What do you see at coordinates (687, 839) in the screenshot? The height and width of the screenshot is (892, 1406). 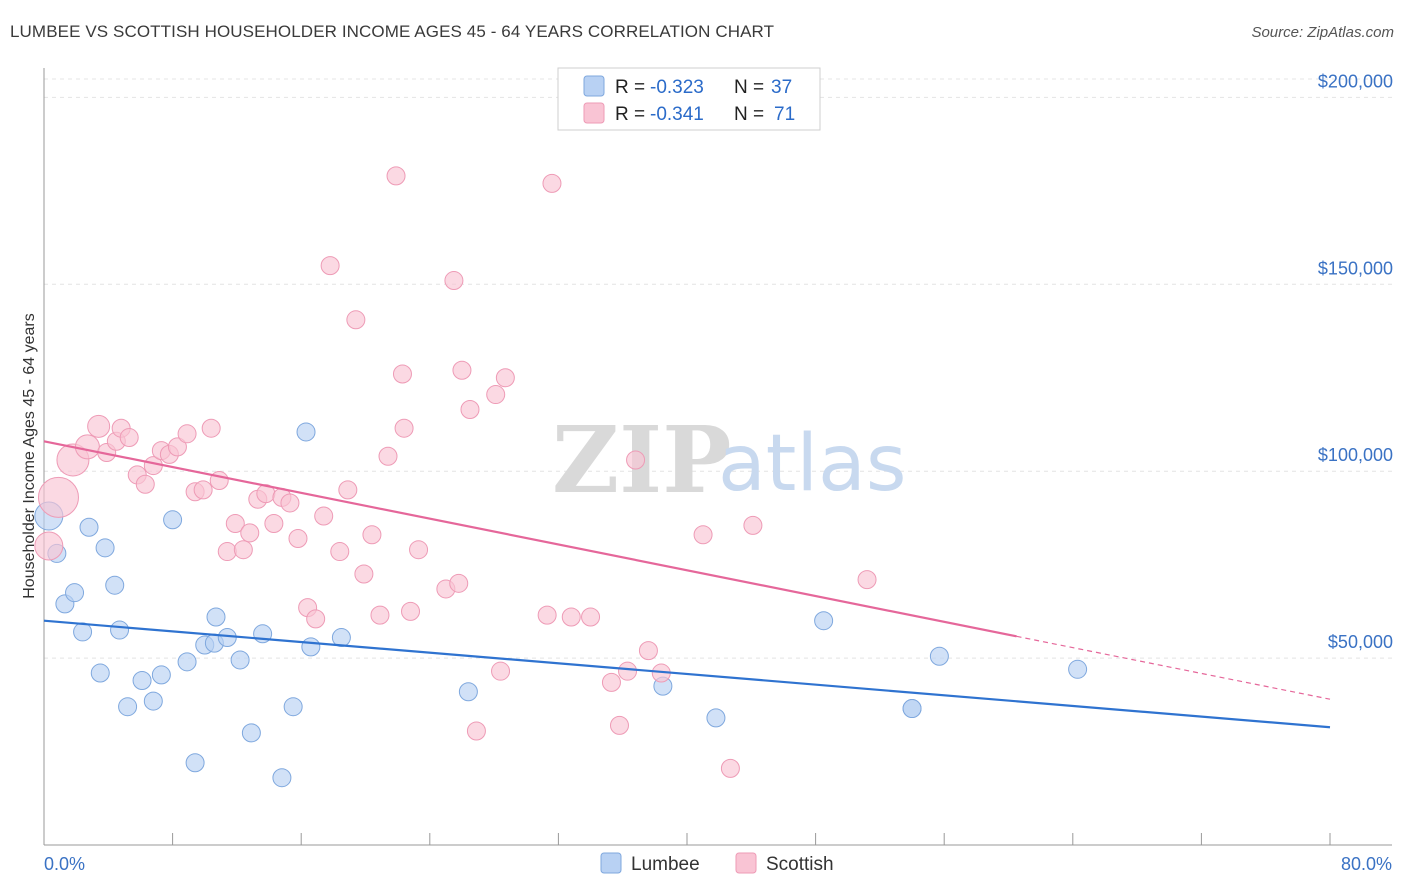 I see `x-ticks` at bounding box center [687, 839].